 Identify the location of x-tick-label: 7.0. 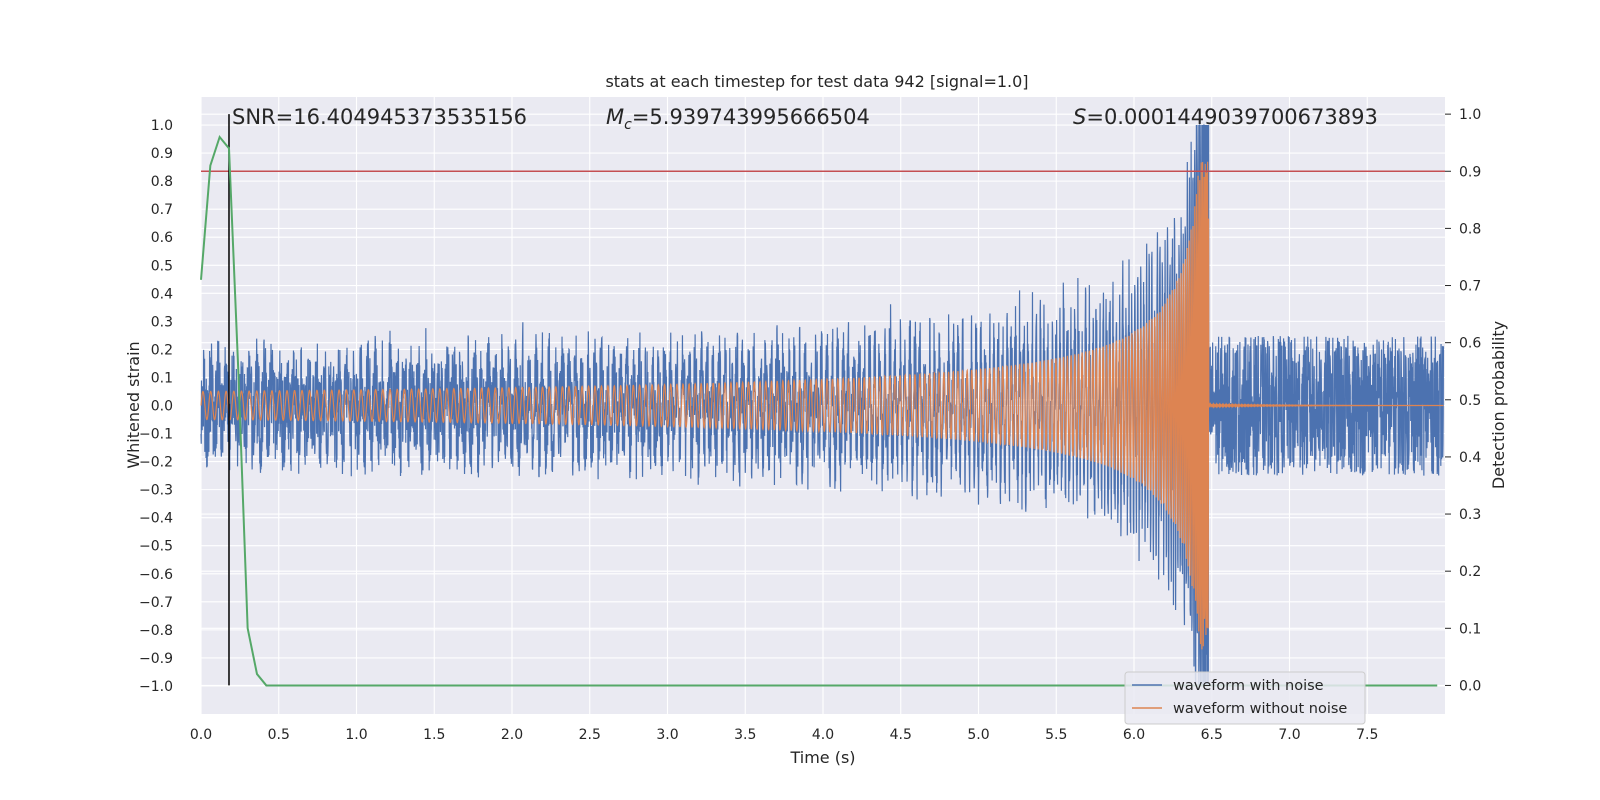
(1289, 735).